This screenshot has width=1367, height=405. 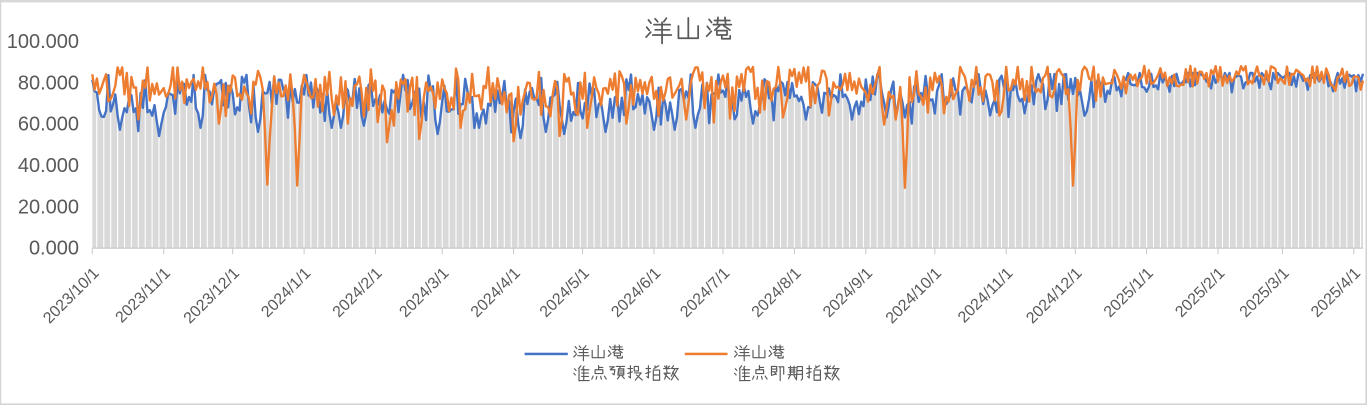 What do you see at coordinates (54, 249) in the screenshot?
I see `svg-text: 0.000` at bounding box center [54, 249].